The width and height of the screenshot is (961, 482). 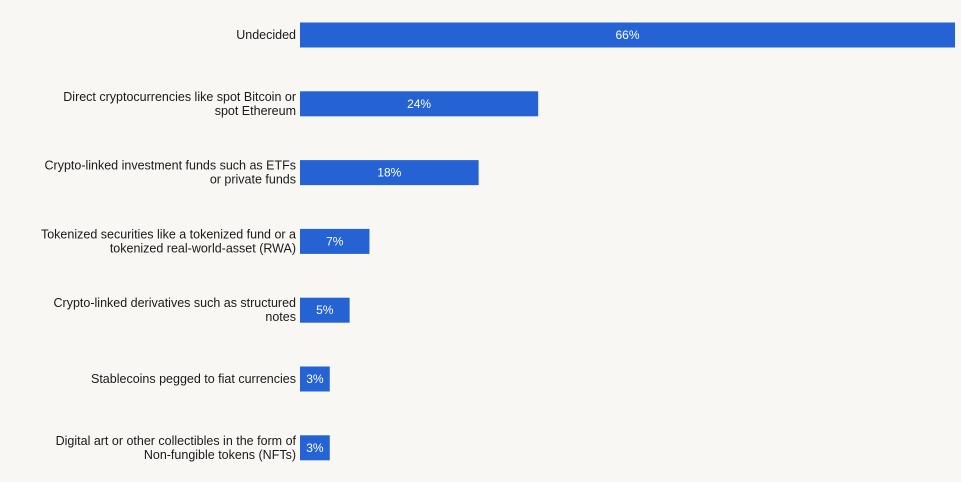 I want to click on data-label: 18%, so click(x=389, y=173).